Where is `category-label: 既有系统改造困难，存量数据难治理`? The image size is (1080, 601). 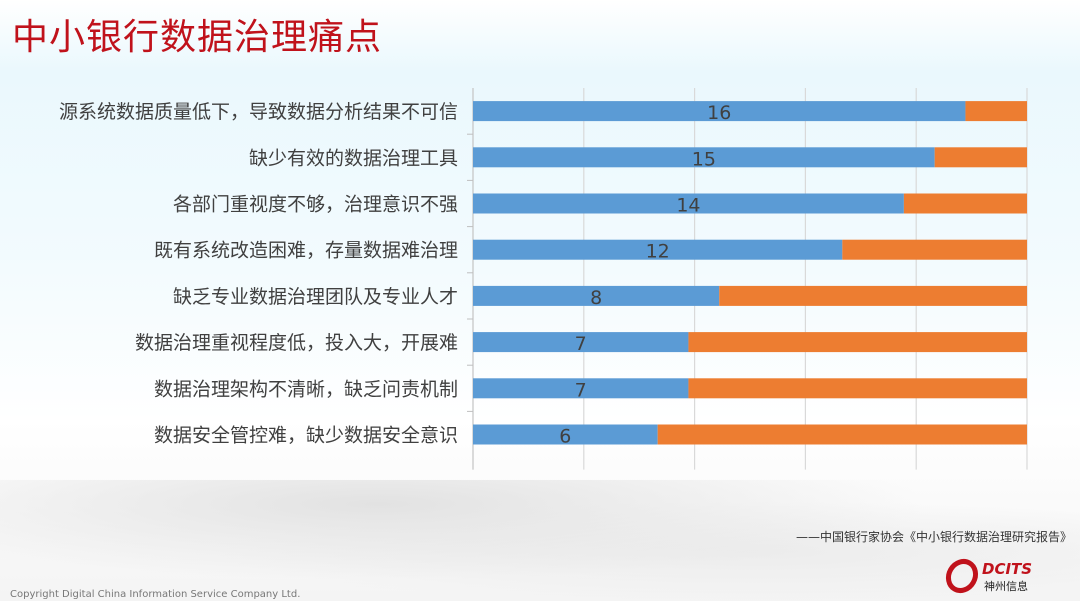
category-label: 既有系统改造困难，存量数据难治理 is located at coordinates (306, 251).